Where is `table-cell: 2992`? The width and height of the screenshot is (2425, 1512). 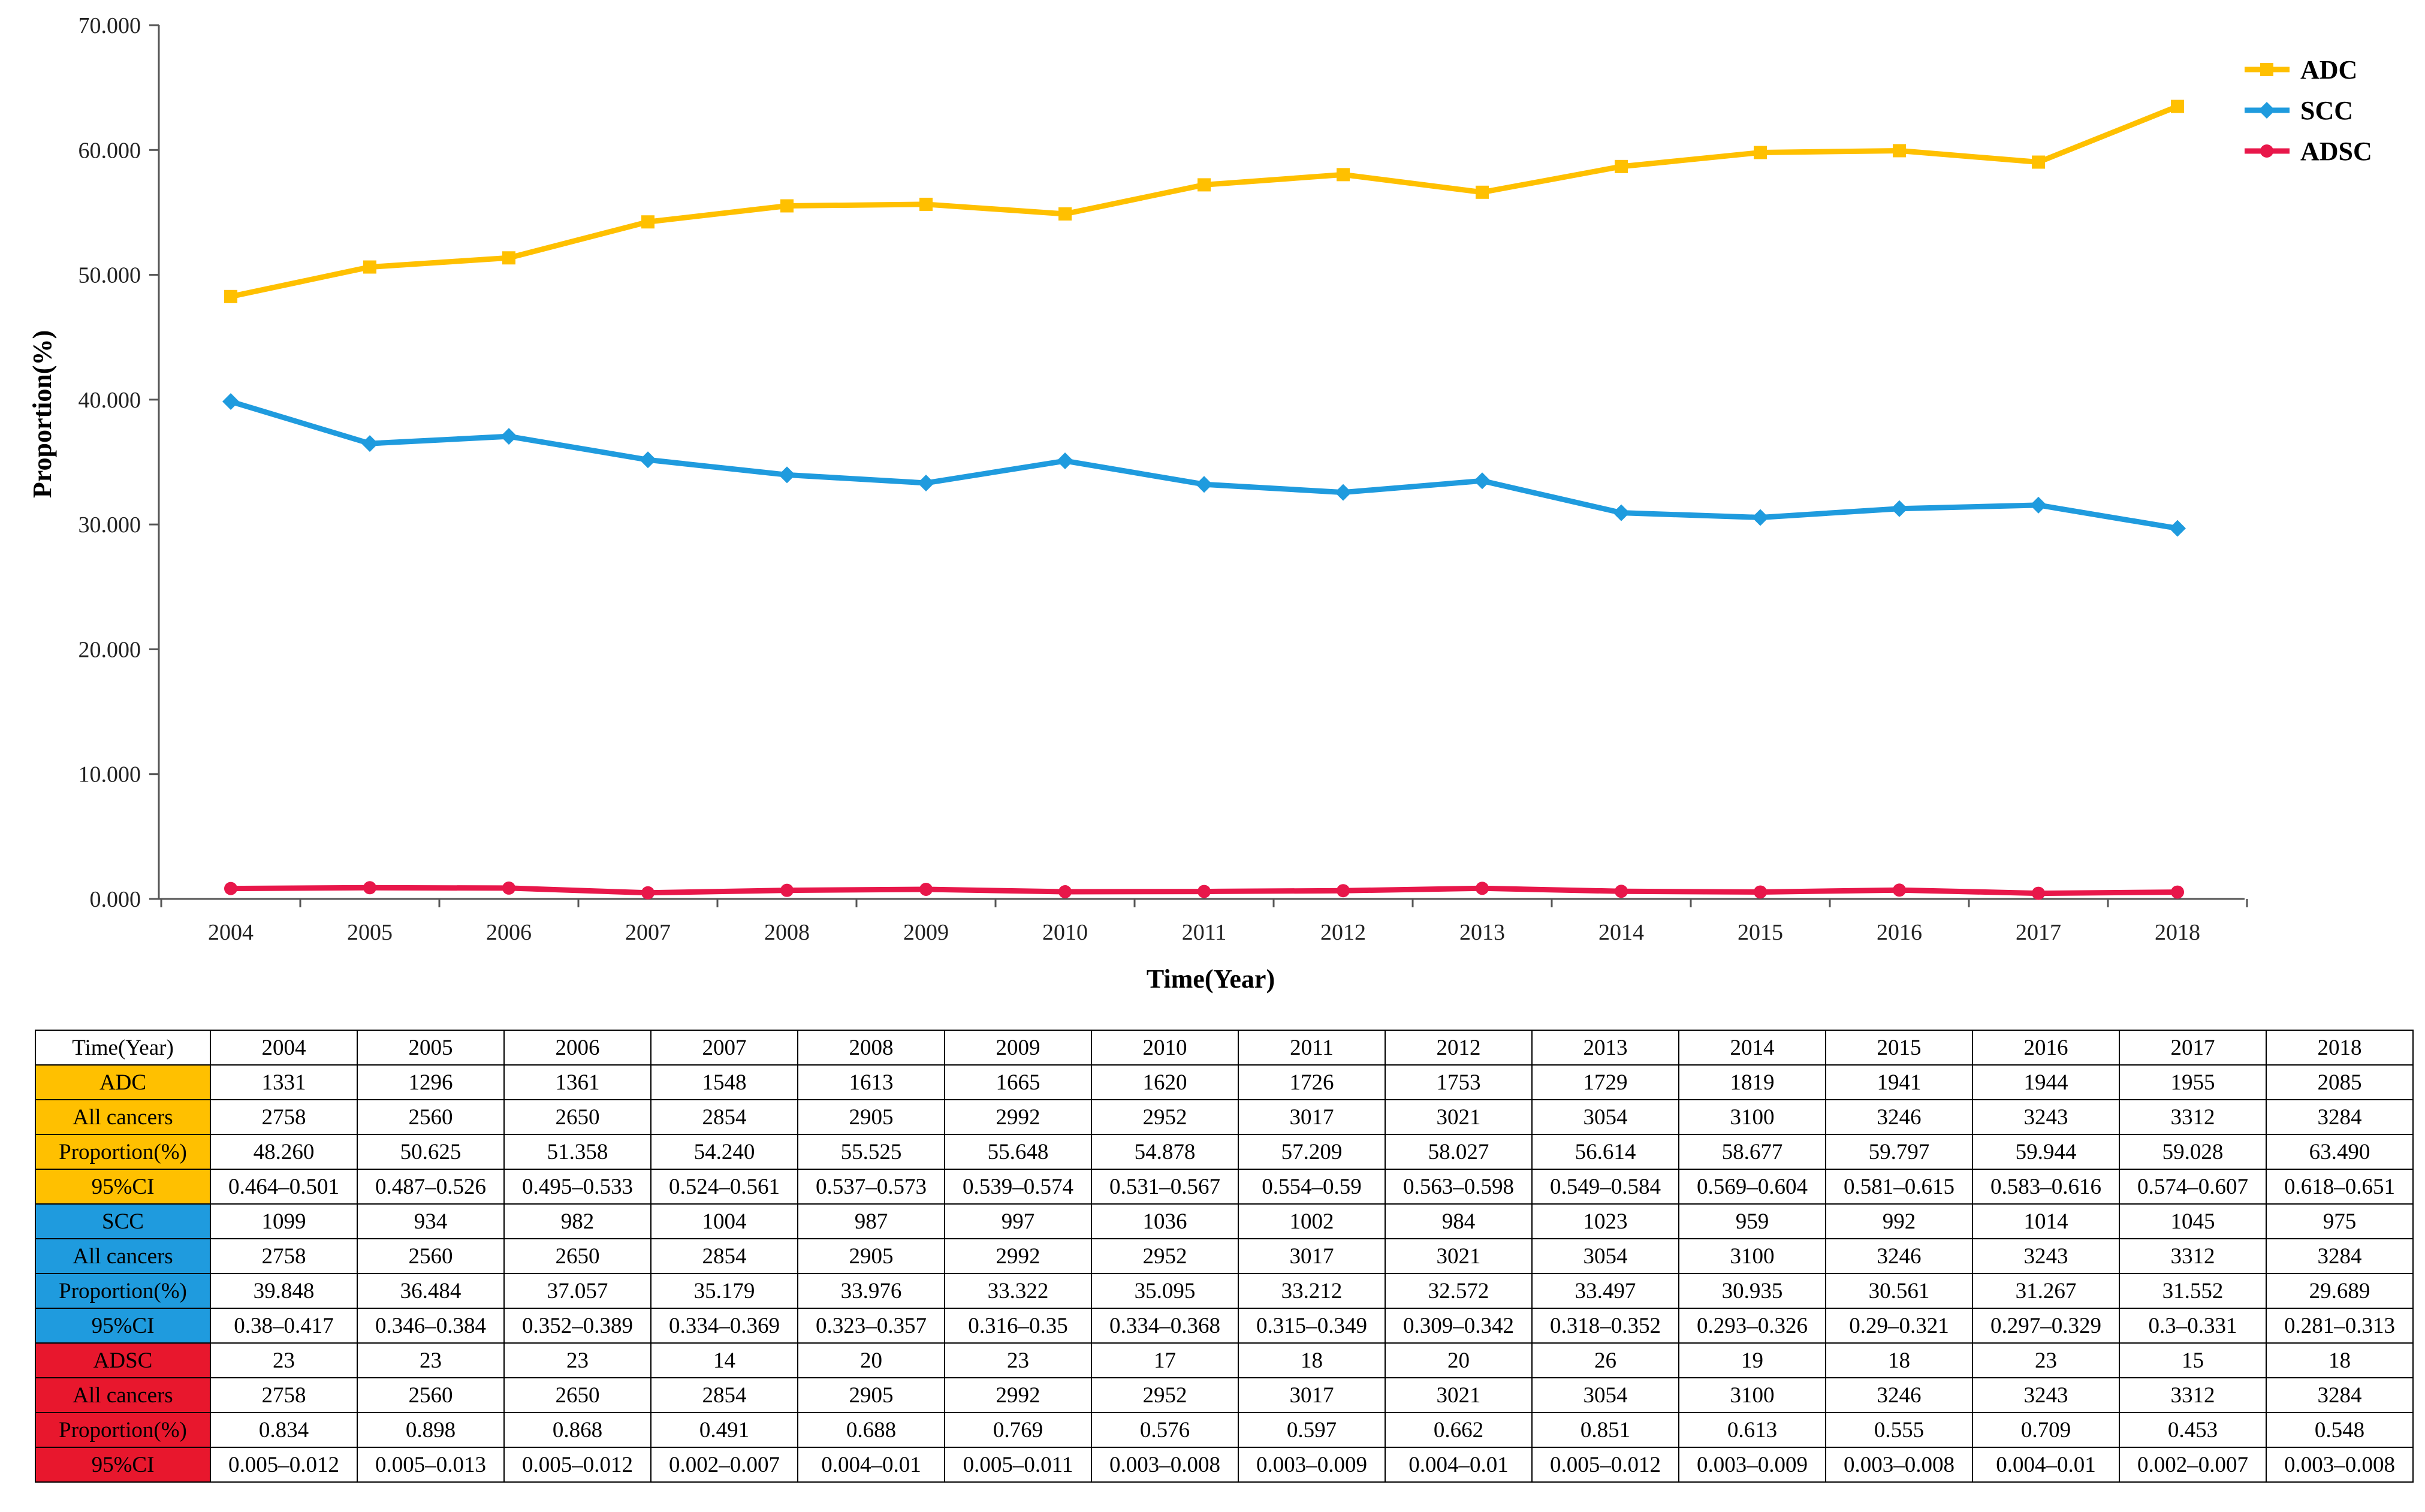 table-cell: 2992 is located at coordinates (1018, 1256).